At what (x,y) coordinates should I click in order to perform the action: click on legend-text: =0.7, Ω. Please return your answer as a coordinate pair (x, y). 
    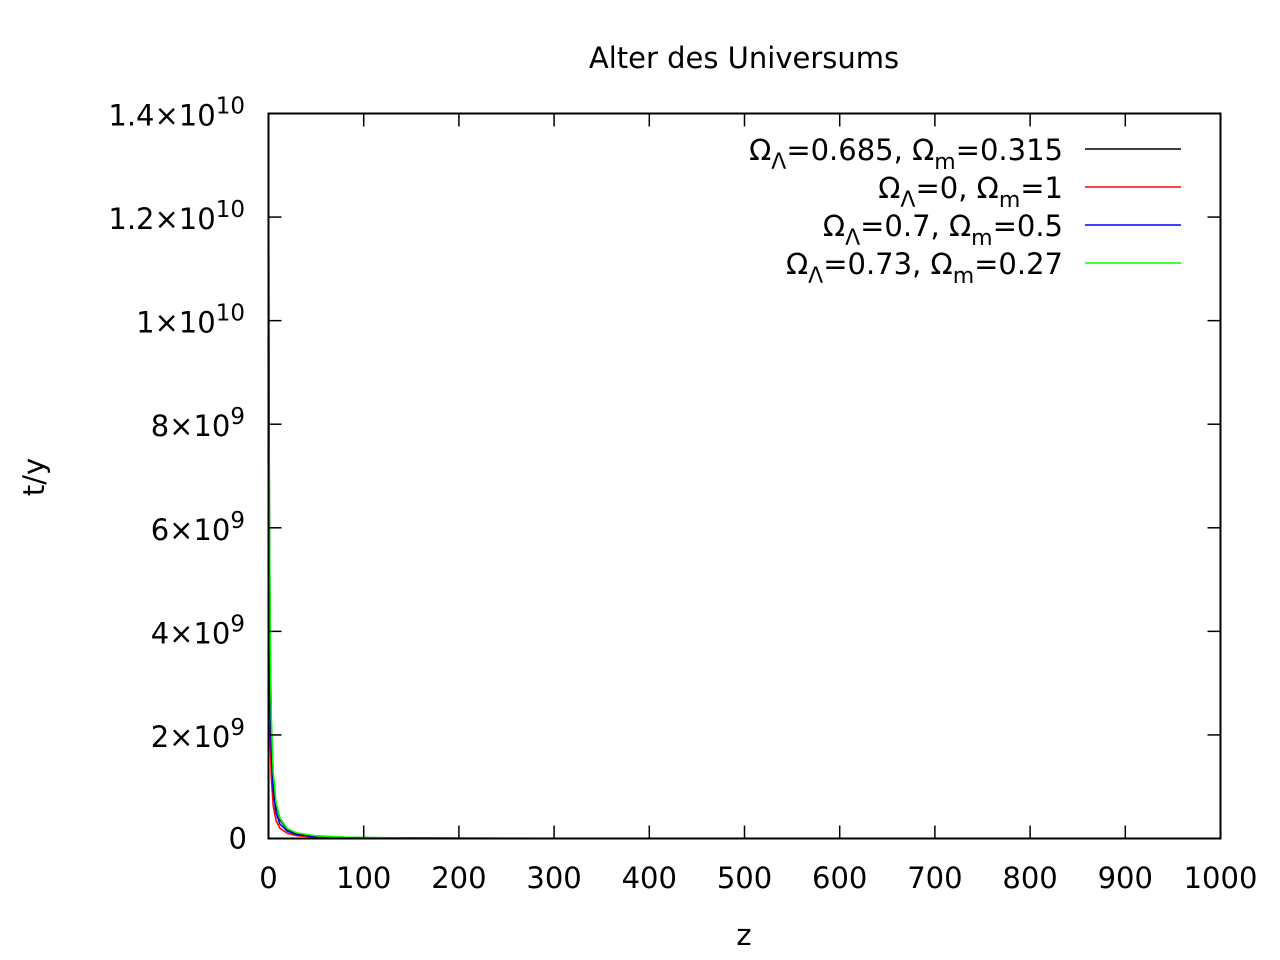
    Looking at the image, I should click on (915, 226).